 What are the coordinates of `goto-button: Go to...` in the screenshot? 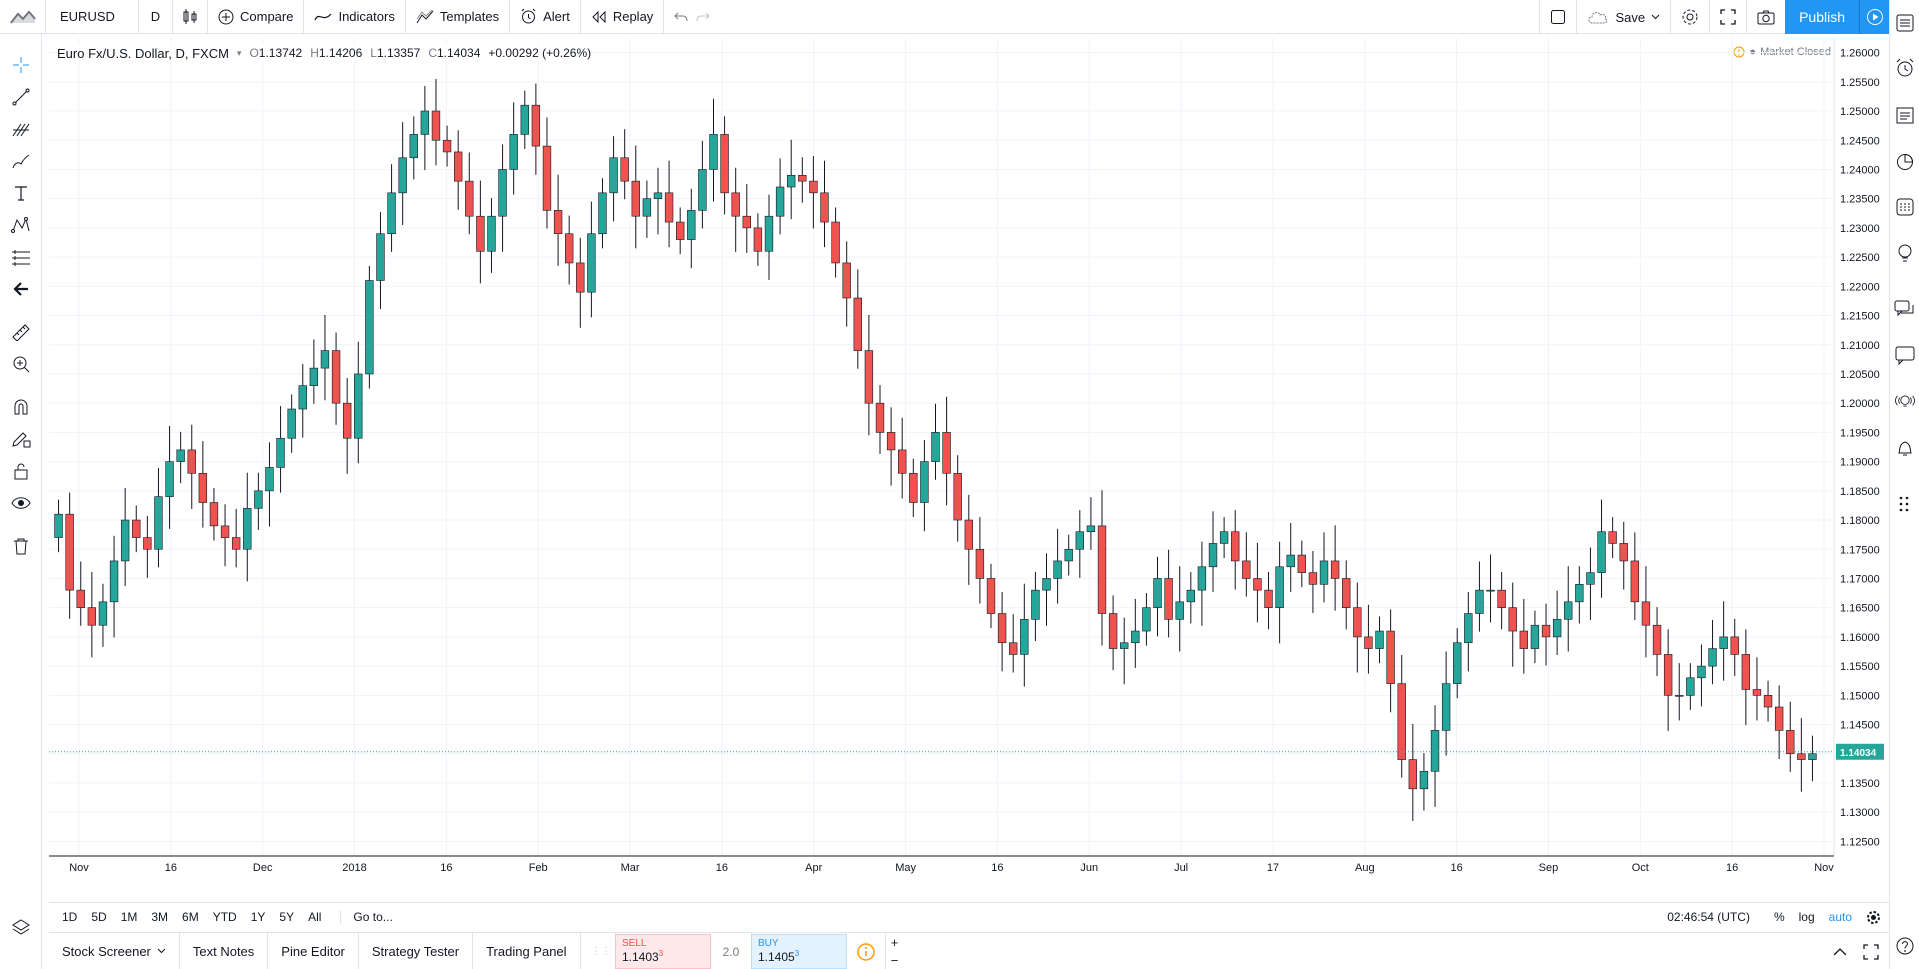 It's located at (366, 916).